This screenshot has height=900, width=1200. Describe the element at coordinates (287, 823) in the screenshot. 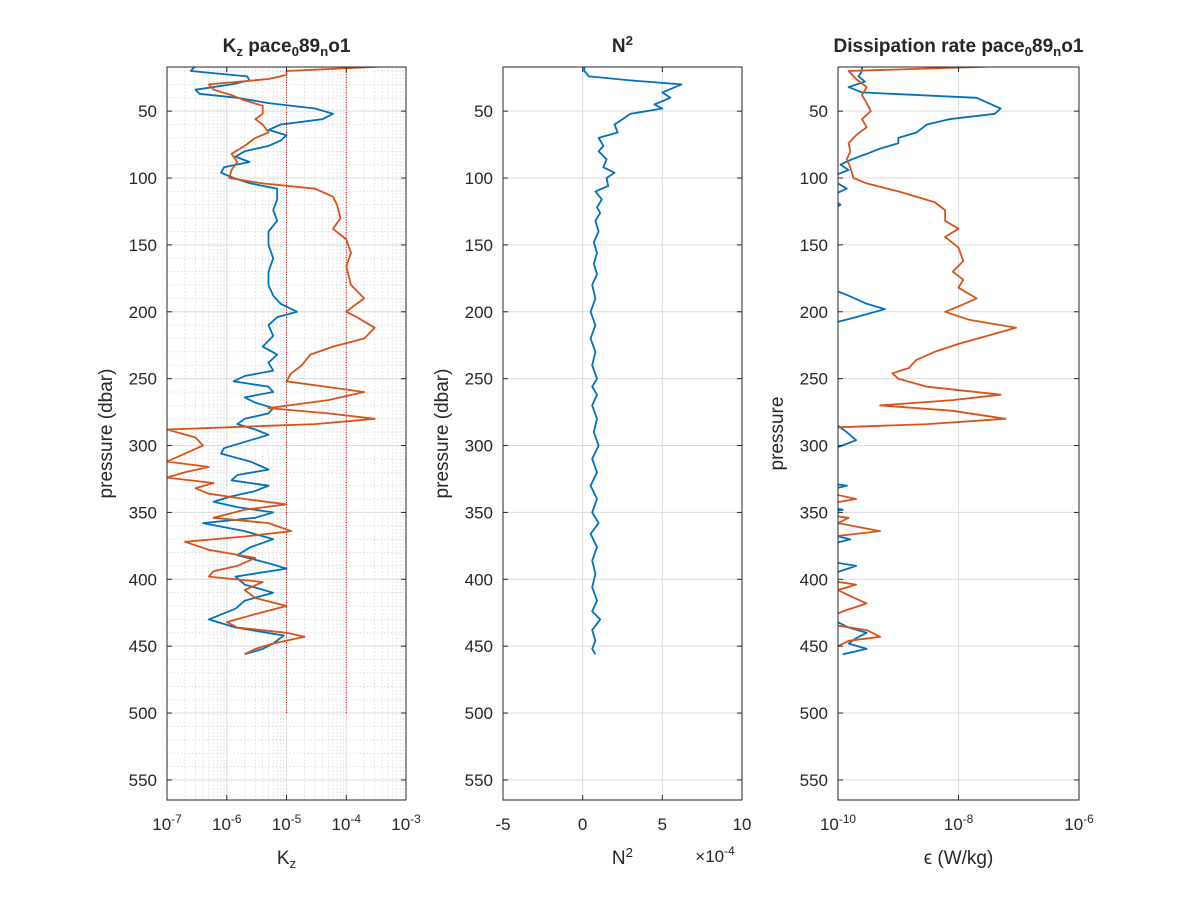

I see `x-tick-label: 10⁻⁵` at that location.